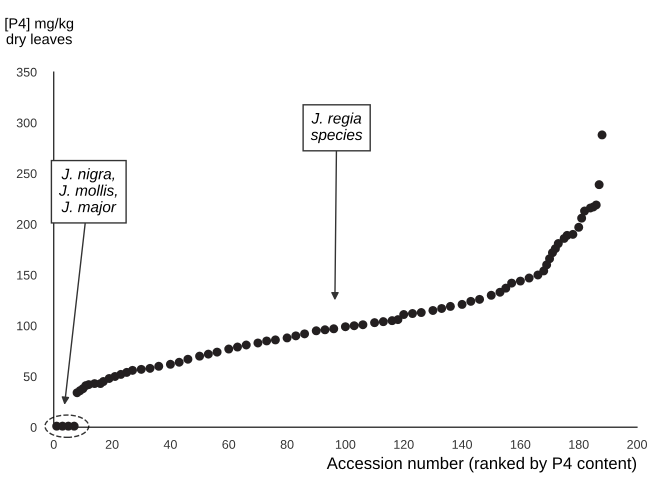 The width and height of the screenshot is (672, 480). What do you see at coordinates (26, 72) in the screenshot?
I see `y-tick-label: 350` at bounding box center [26, 72].